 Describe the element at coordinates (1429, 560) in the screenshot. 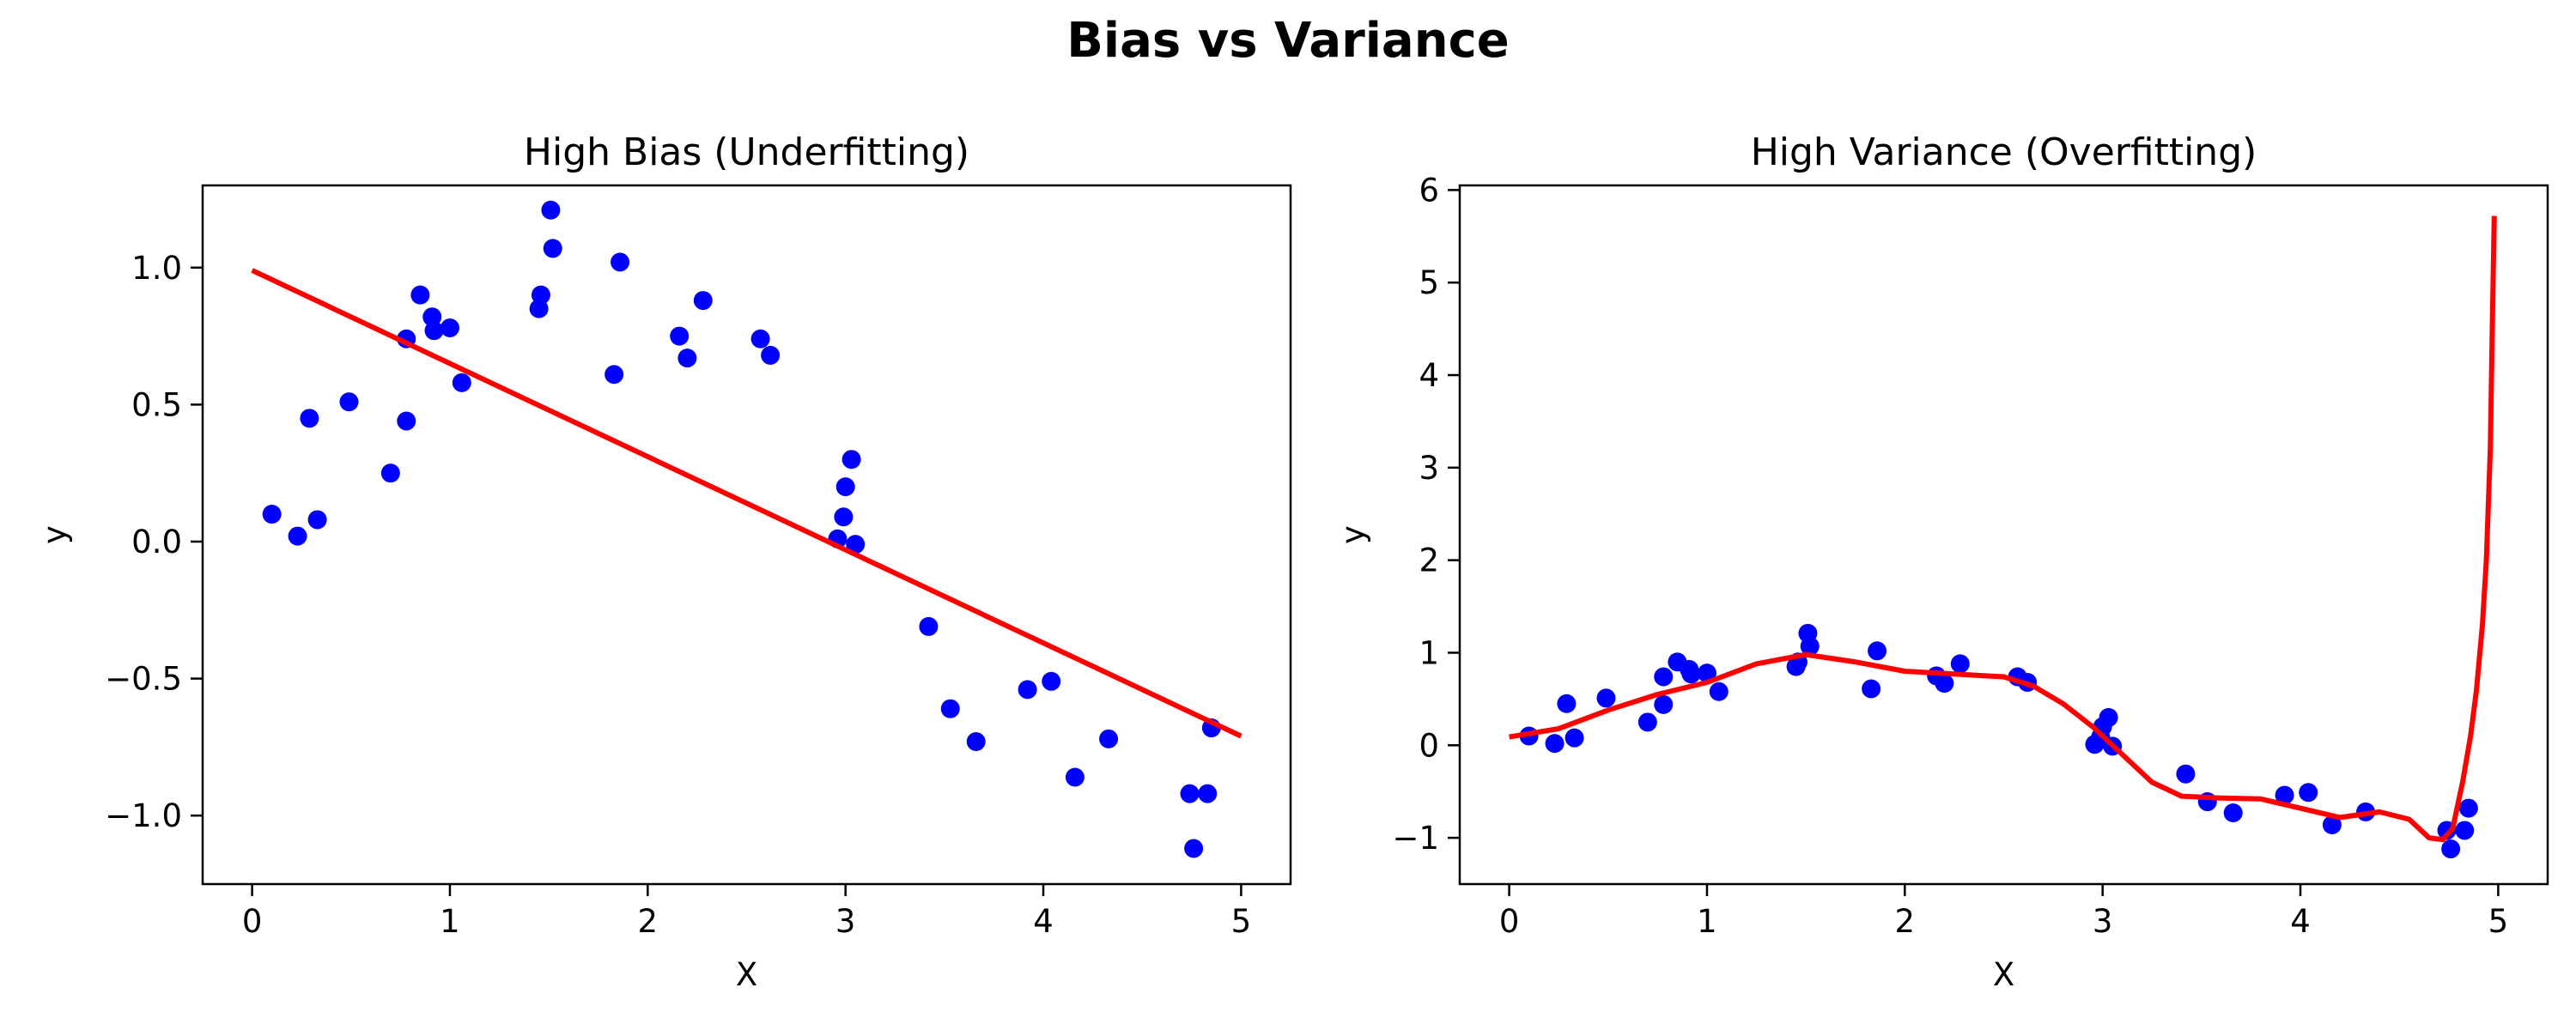

I see `y-tick-label: 2` at that location.